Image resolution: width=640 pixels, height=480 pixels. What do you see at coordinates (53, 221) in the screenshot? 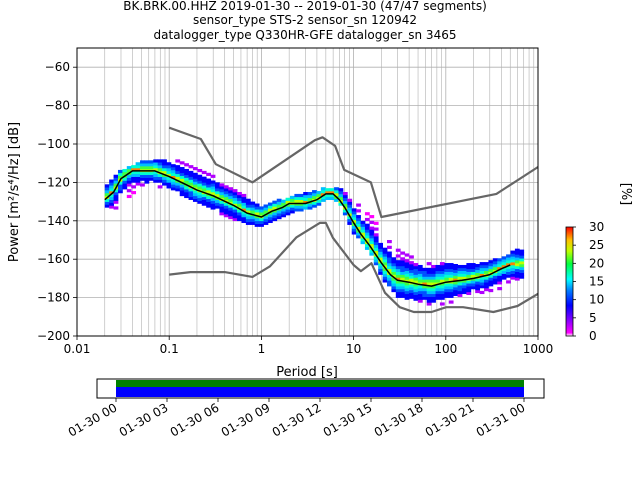
I see `y-tick-label: −140` at bounding box center [53, 221].